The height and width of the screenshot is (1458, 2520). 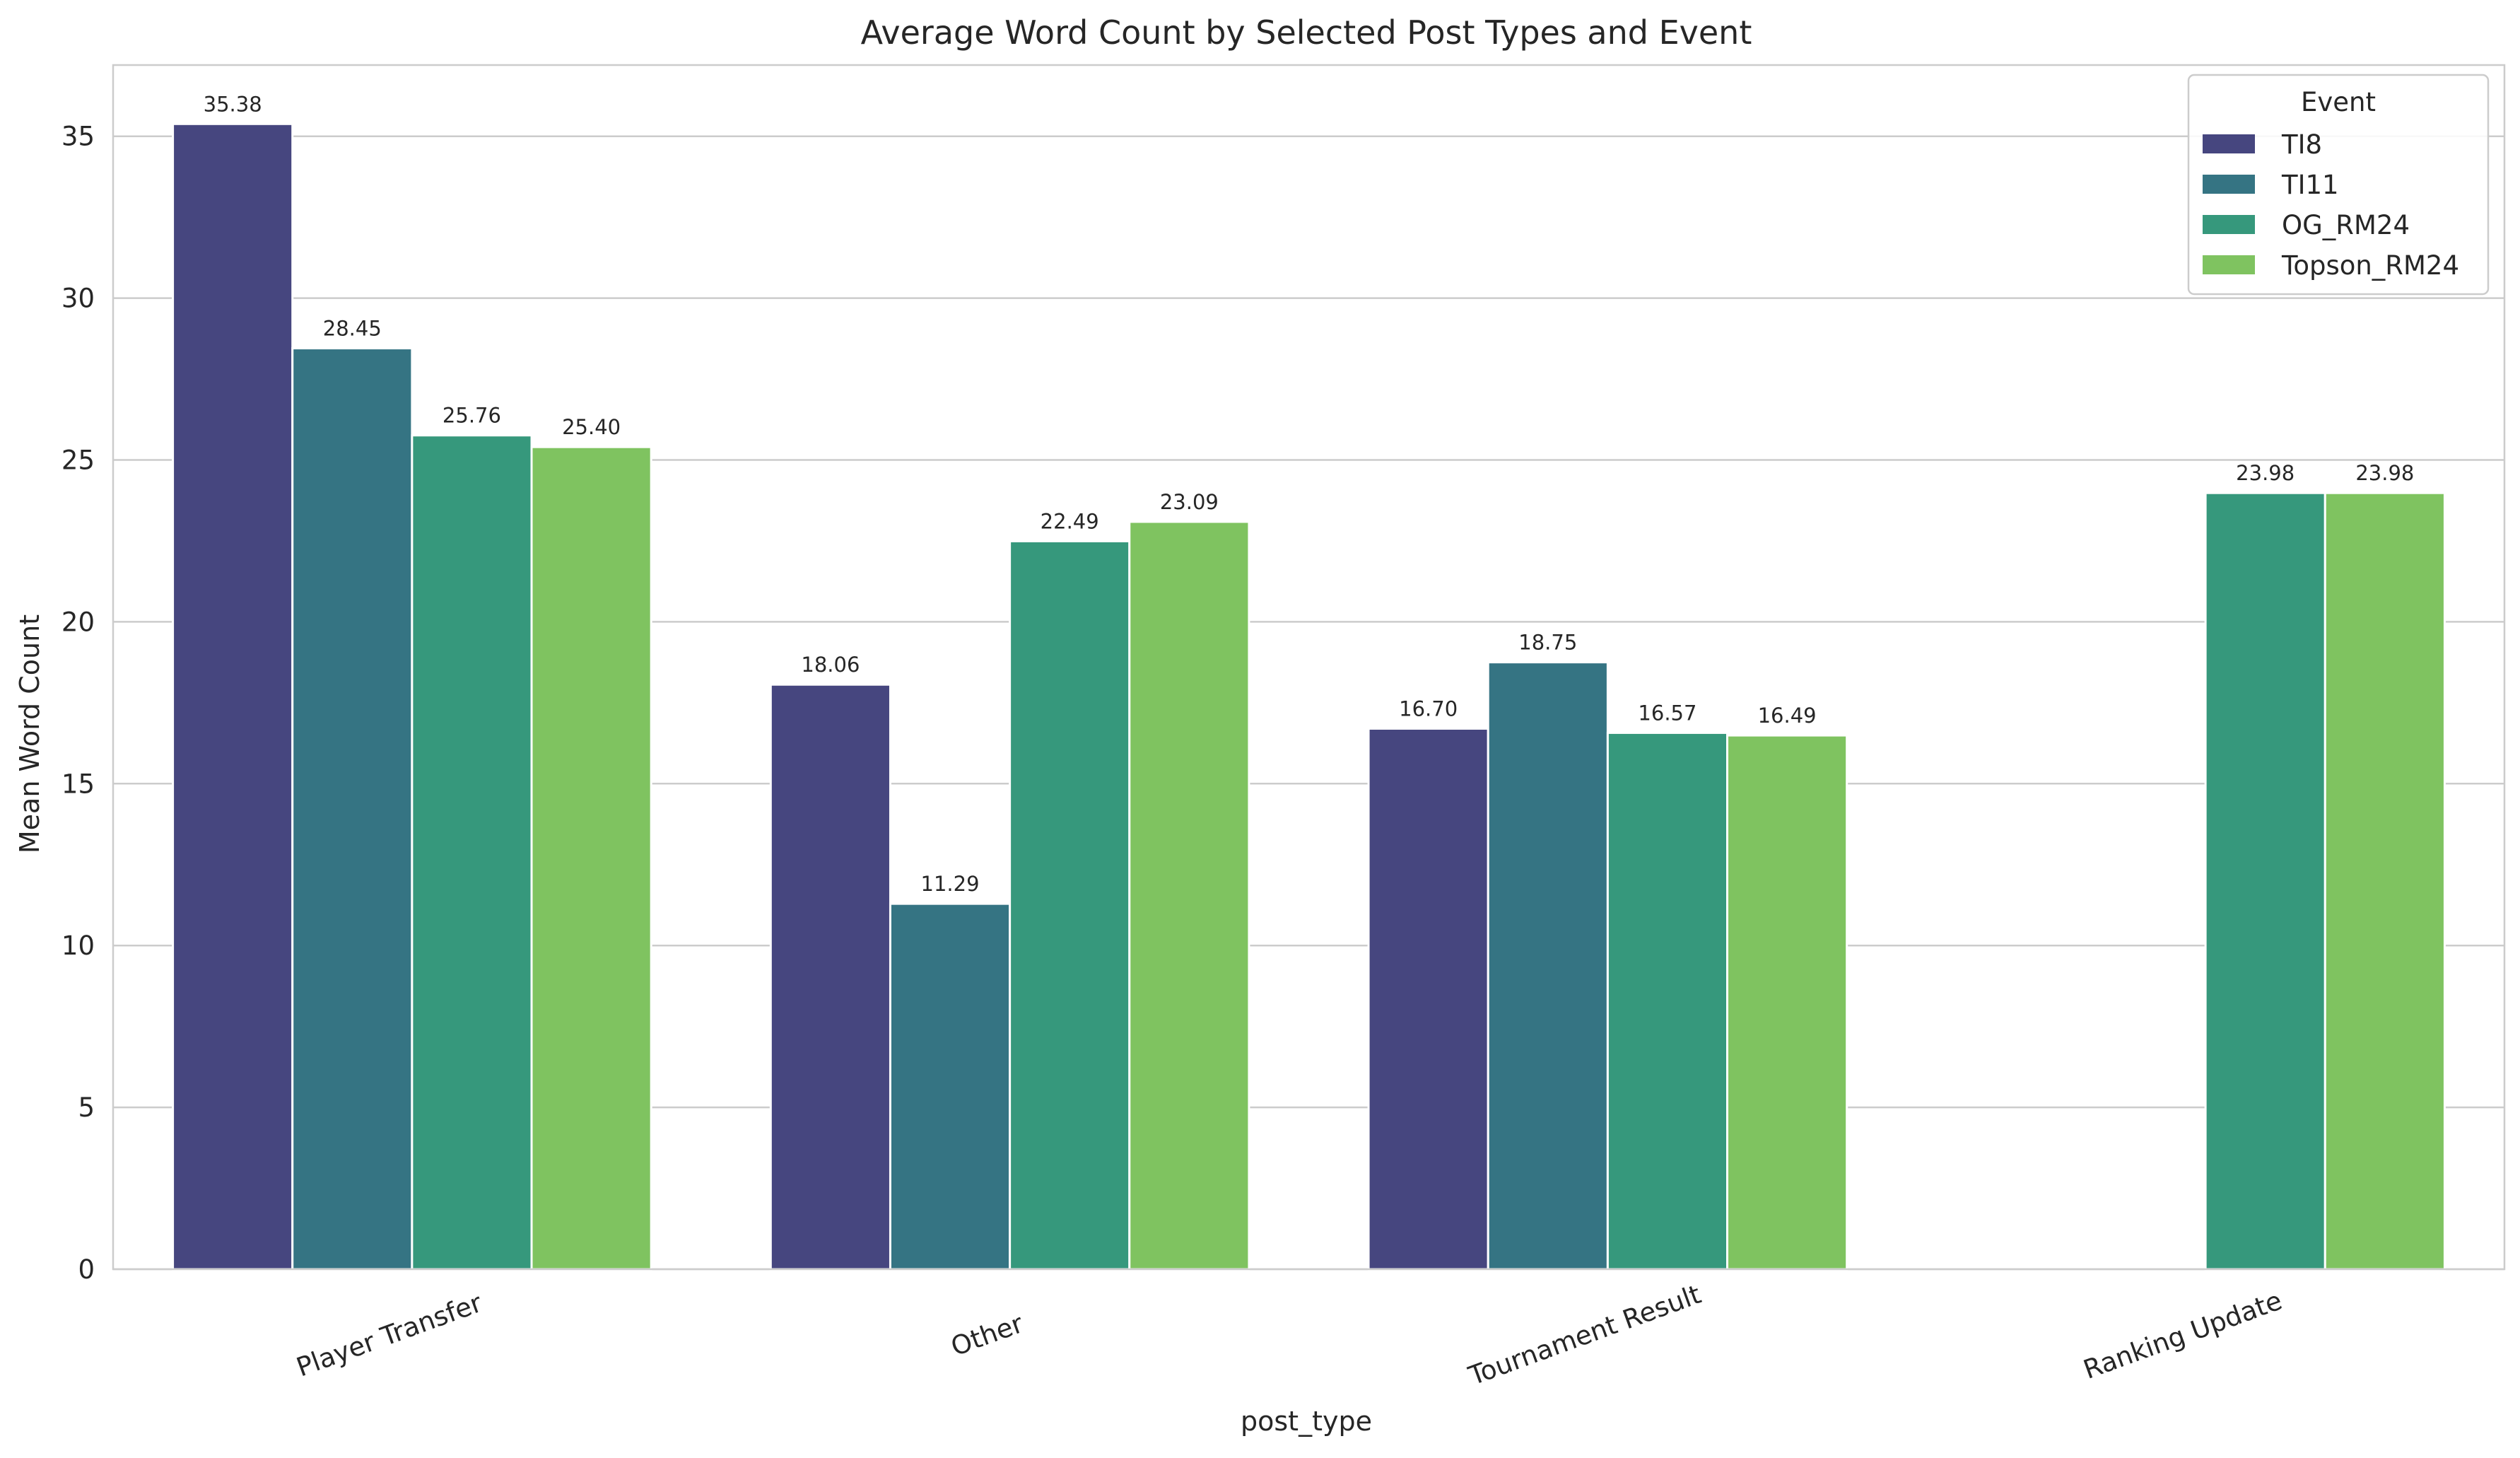 I want to click on y-tick-label: 30, so click(x=78, y=299).